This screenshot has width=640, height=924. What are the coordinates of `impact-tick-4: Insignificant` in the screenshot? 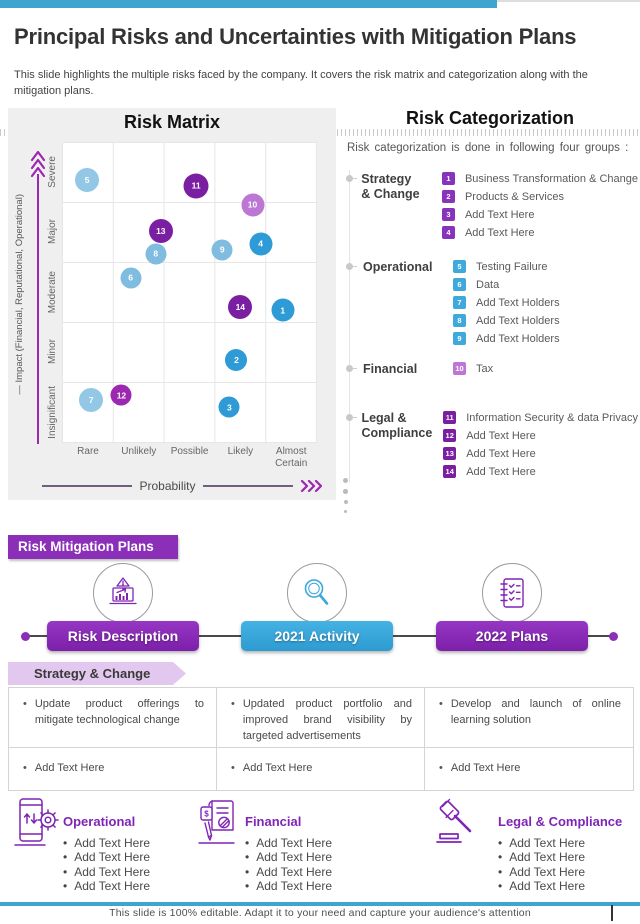 It's located at (52, 412).